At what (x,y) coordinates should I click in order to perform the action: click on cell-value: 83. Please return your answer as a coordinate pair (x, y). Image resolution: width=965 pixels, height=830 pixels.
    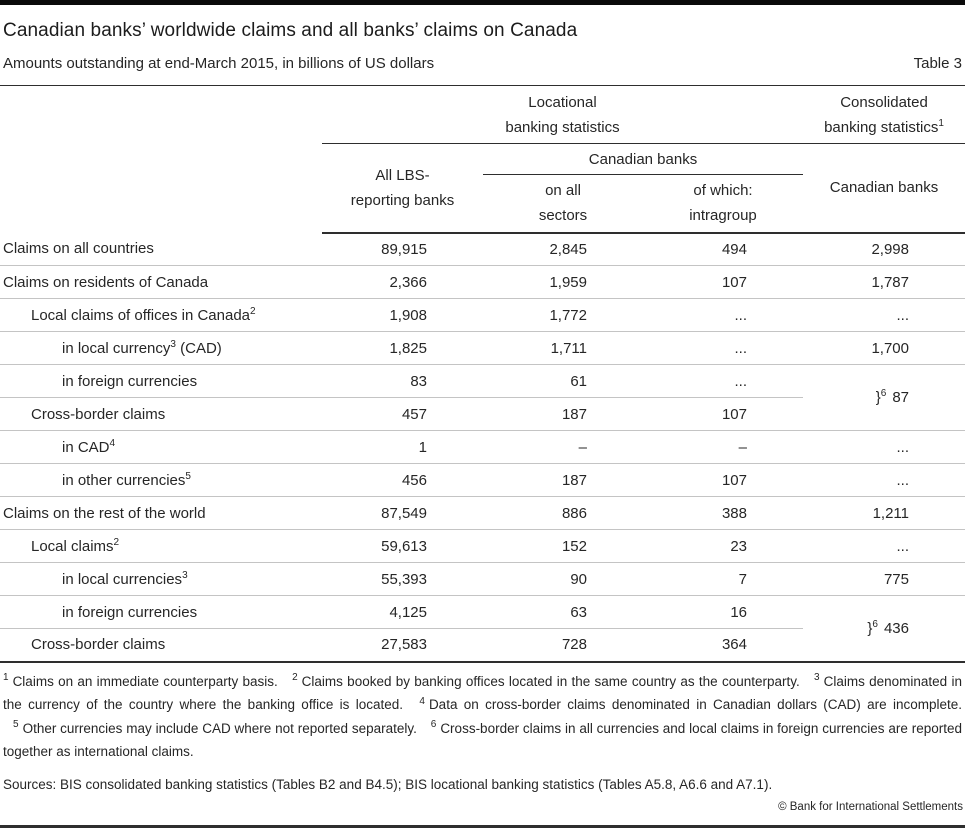
    Looking at the image, I should click on (402, 381).